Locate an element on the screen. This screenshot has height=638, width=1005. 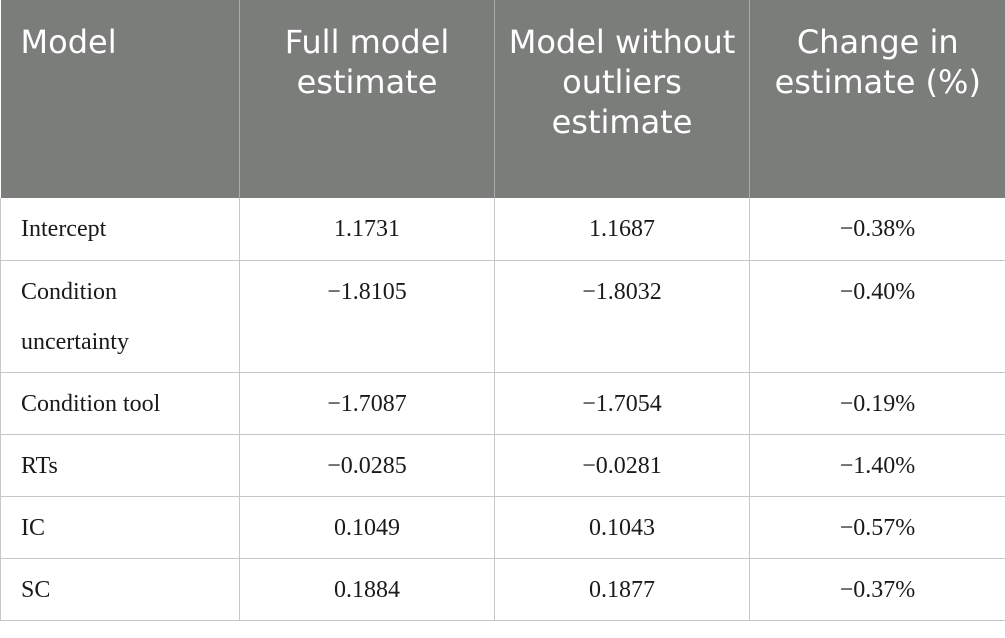
full-model-value: −1.8105 is located at coordinates (367, 316).